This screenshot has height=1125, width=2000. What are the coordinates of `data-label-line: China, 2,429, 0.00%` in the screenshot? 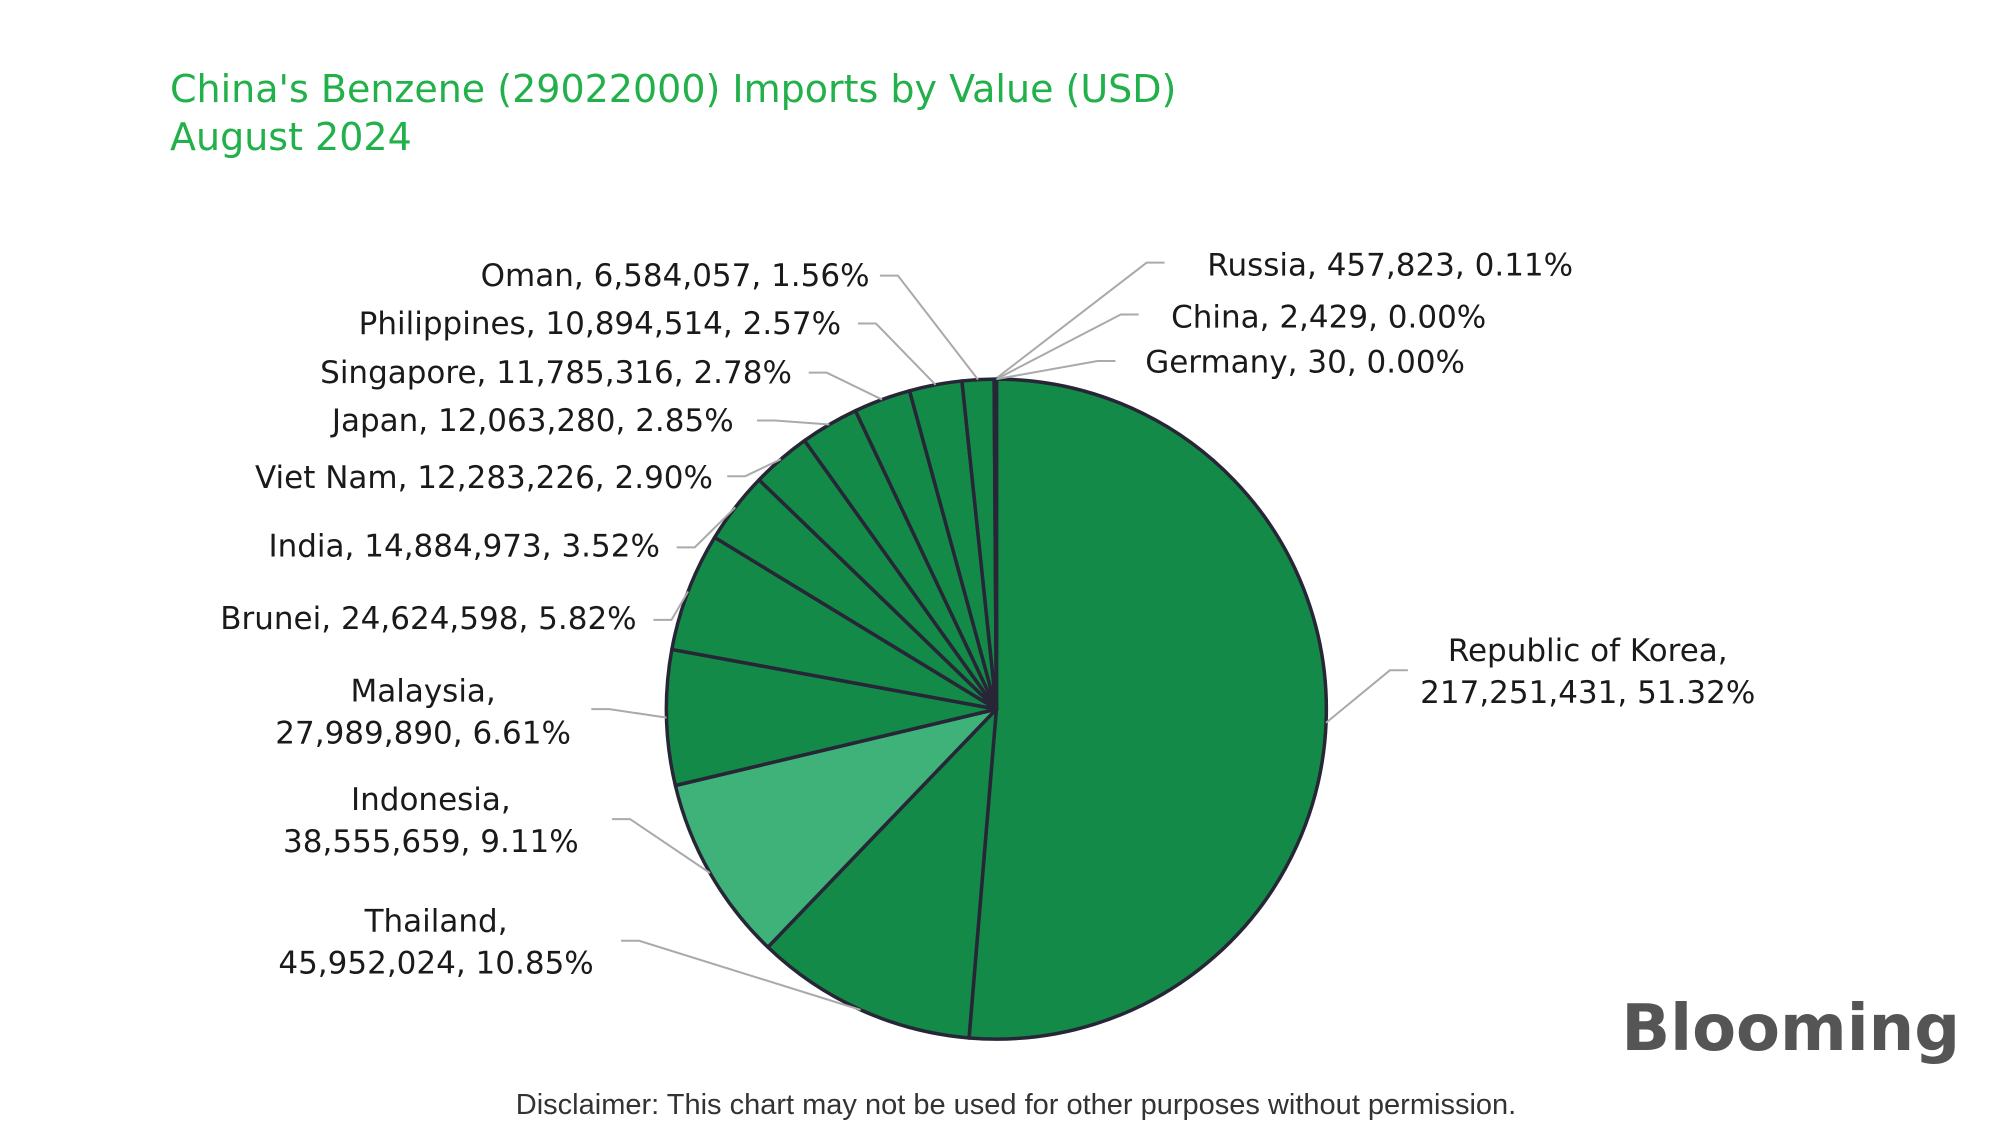 It's located at (1328, 317).